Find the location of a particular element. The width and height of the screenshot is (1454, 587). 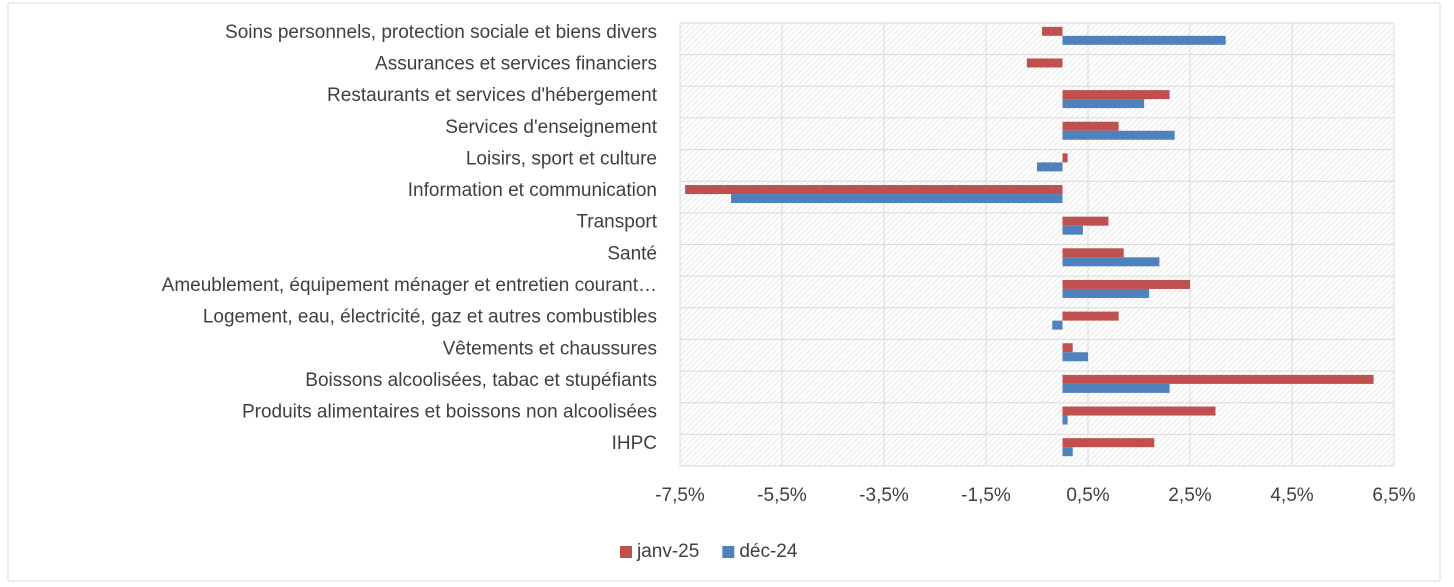

category-label: Transport is located at coordinates (616, 222).